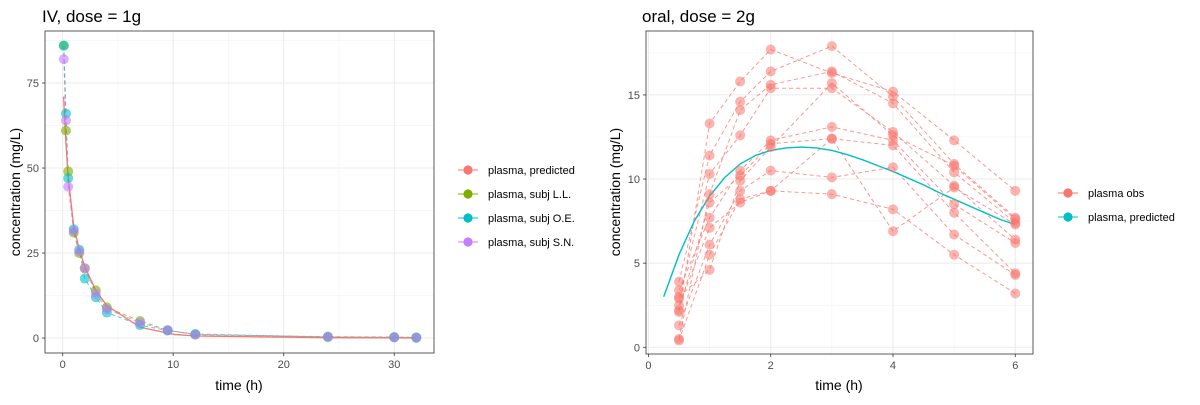  Describe the element at coordinates (65, 130) in the screenshot. I see `data-point-plasma-subj-l-l` at that location.